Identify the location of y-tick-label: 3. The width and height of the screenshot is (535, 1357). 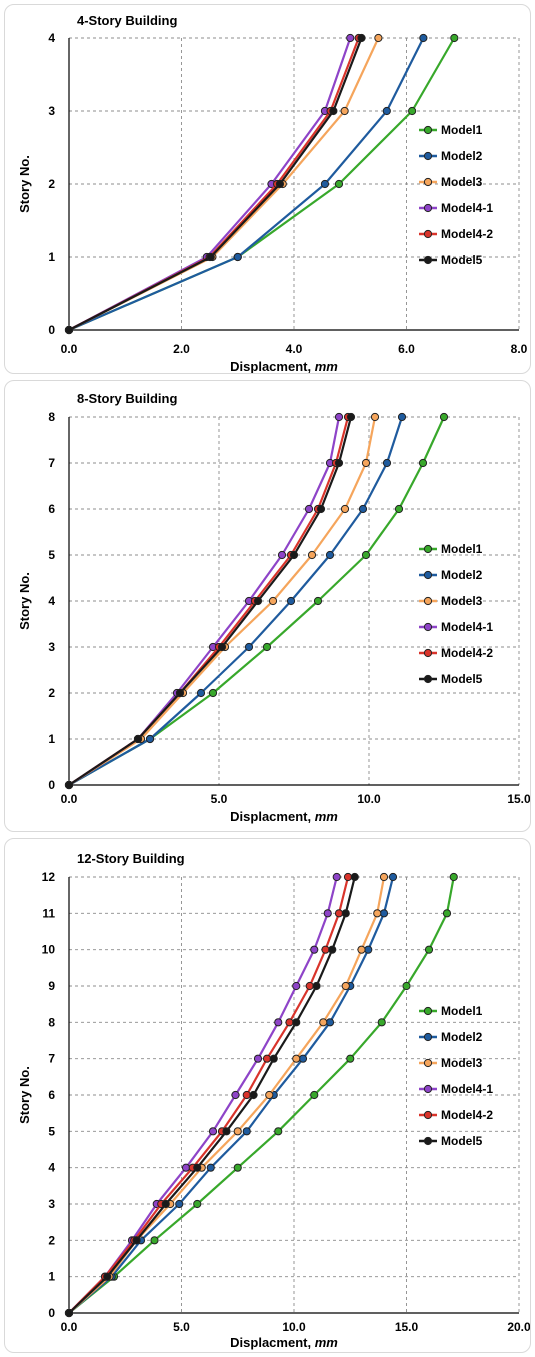
(51, 1204).